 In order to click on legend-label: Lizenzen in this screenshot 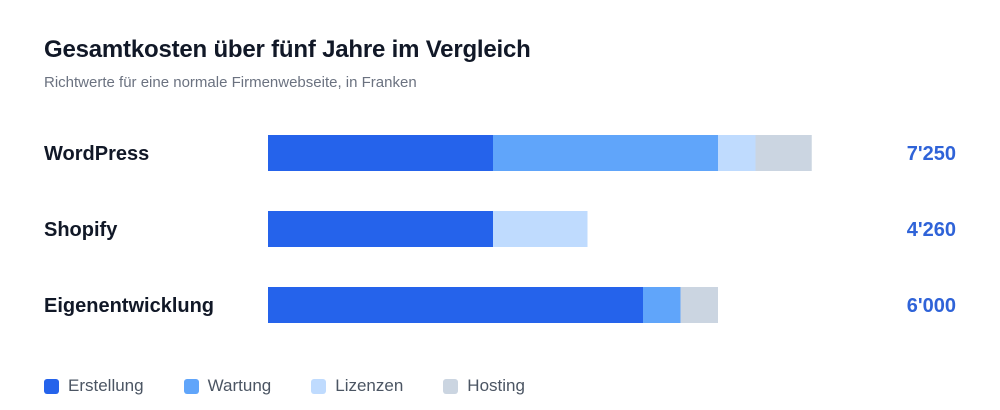, I will do `click(369, 385)`.